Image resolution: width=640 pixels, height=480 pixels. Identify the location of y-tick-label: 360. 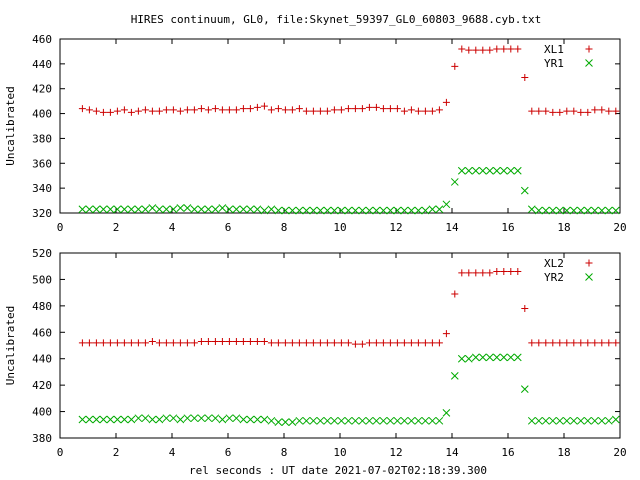
(42, 163).